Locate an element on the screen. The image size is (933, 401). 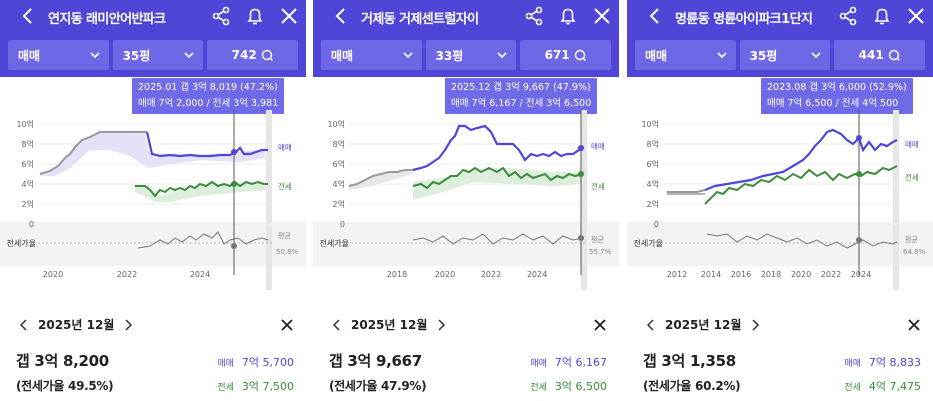
app-header: 거제동 거제센트럴자이 is located at coordinates (466, 16).